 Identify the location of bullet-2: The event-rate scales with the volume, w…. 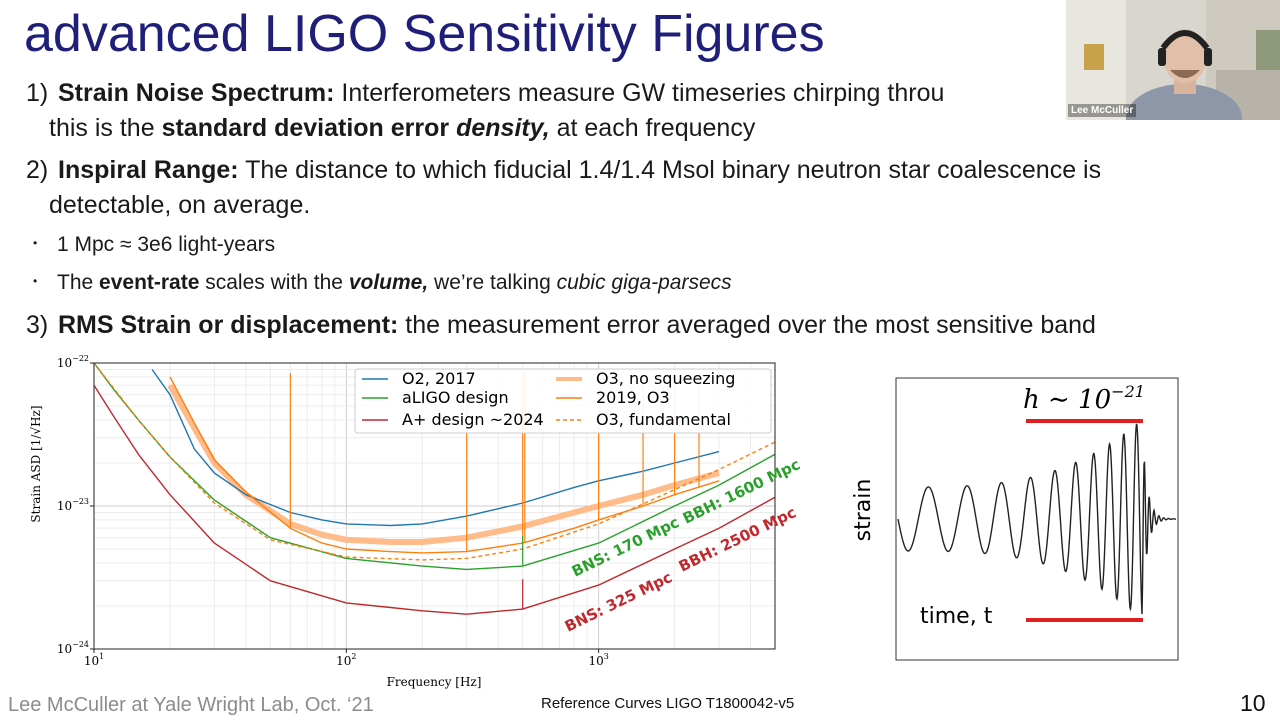
(394, 283).